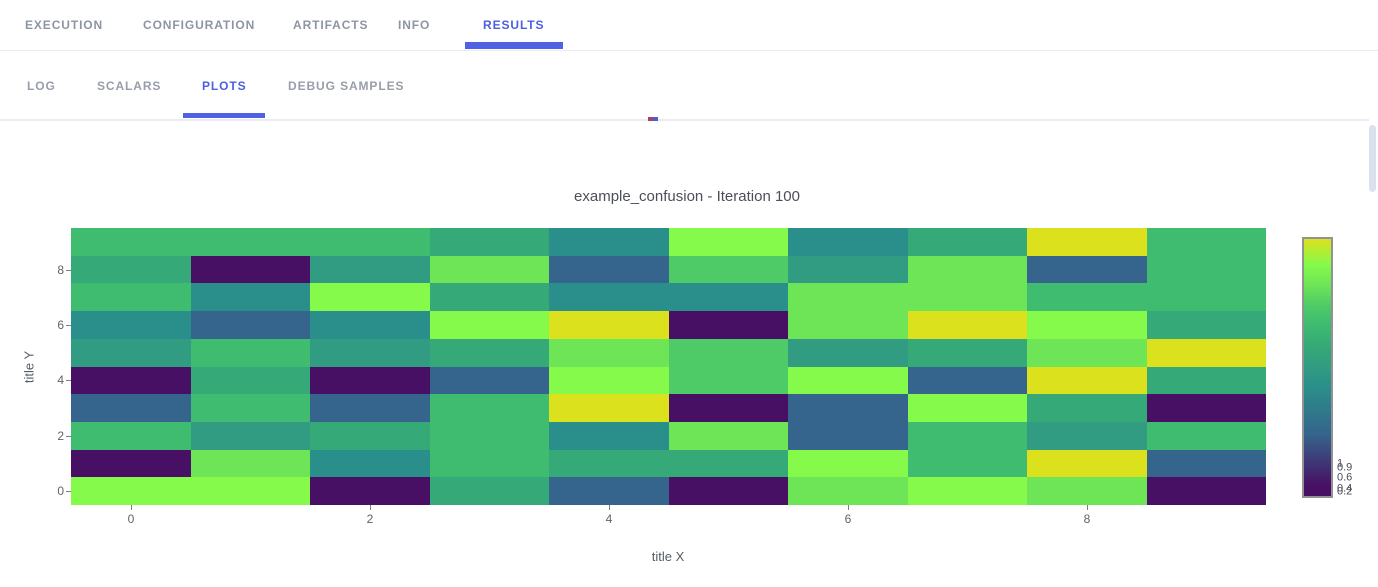 This screenshot has width=1378, height=587. I want to click on content-divider, so click(684, 120).